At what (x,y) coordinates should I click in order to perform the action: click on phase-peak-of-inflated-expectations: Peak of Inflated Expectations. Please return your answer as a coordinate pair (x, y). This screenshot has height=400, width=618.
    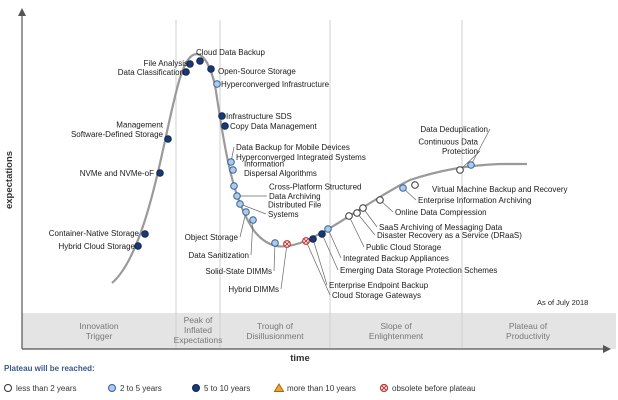
    Looking at the image, I should click on (198, 330).